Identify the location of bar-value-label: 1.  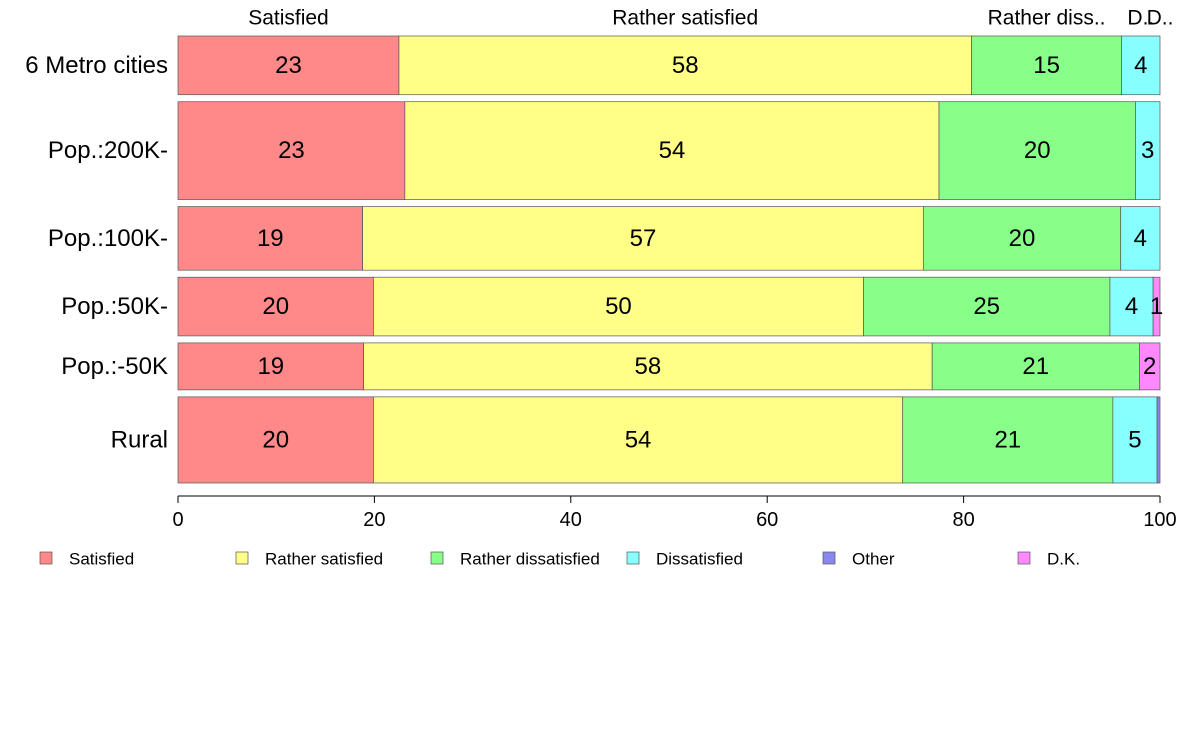
(1156, 306).